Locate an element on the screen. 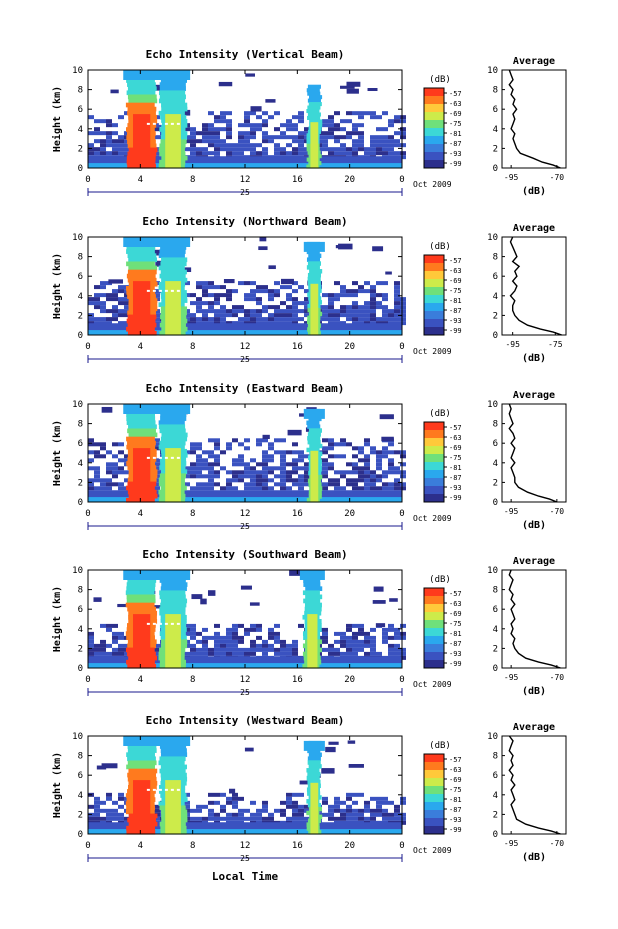 This screenshot has width=618, height=929. average-frame is located at coordinates (534, 785).